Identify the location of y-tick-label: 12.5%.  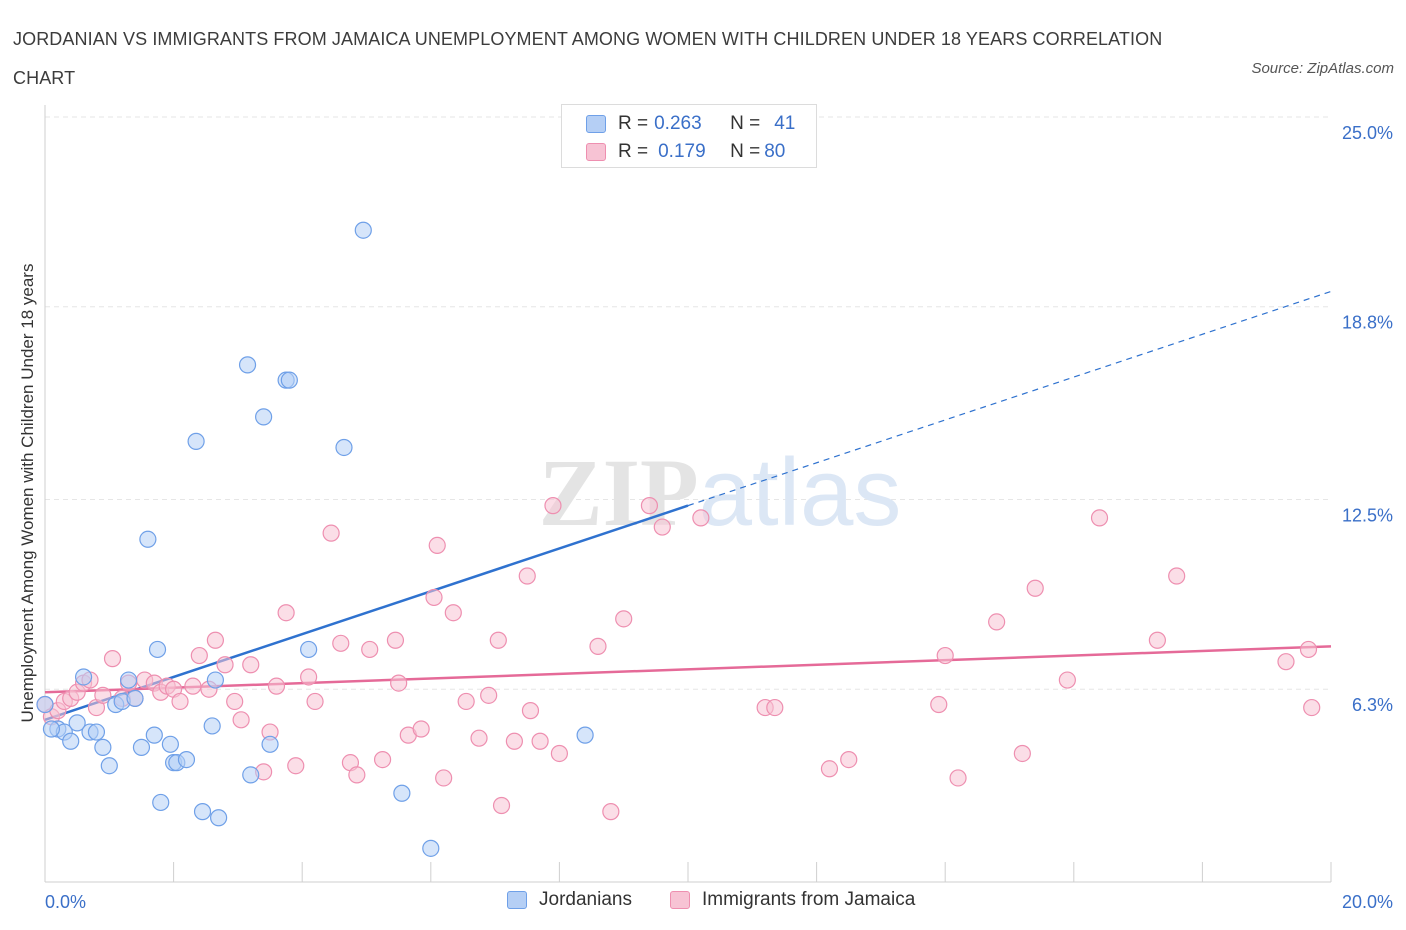
(1367, 516).